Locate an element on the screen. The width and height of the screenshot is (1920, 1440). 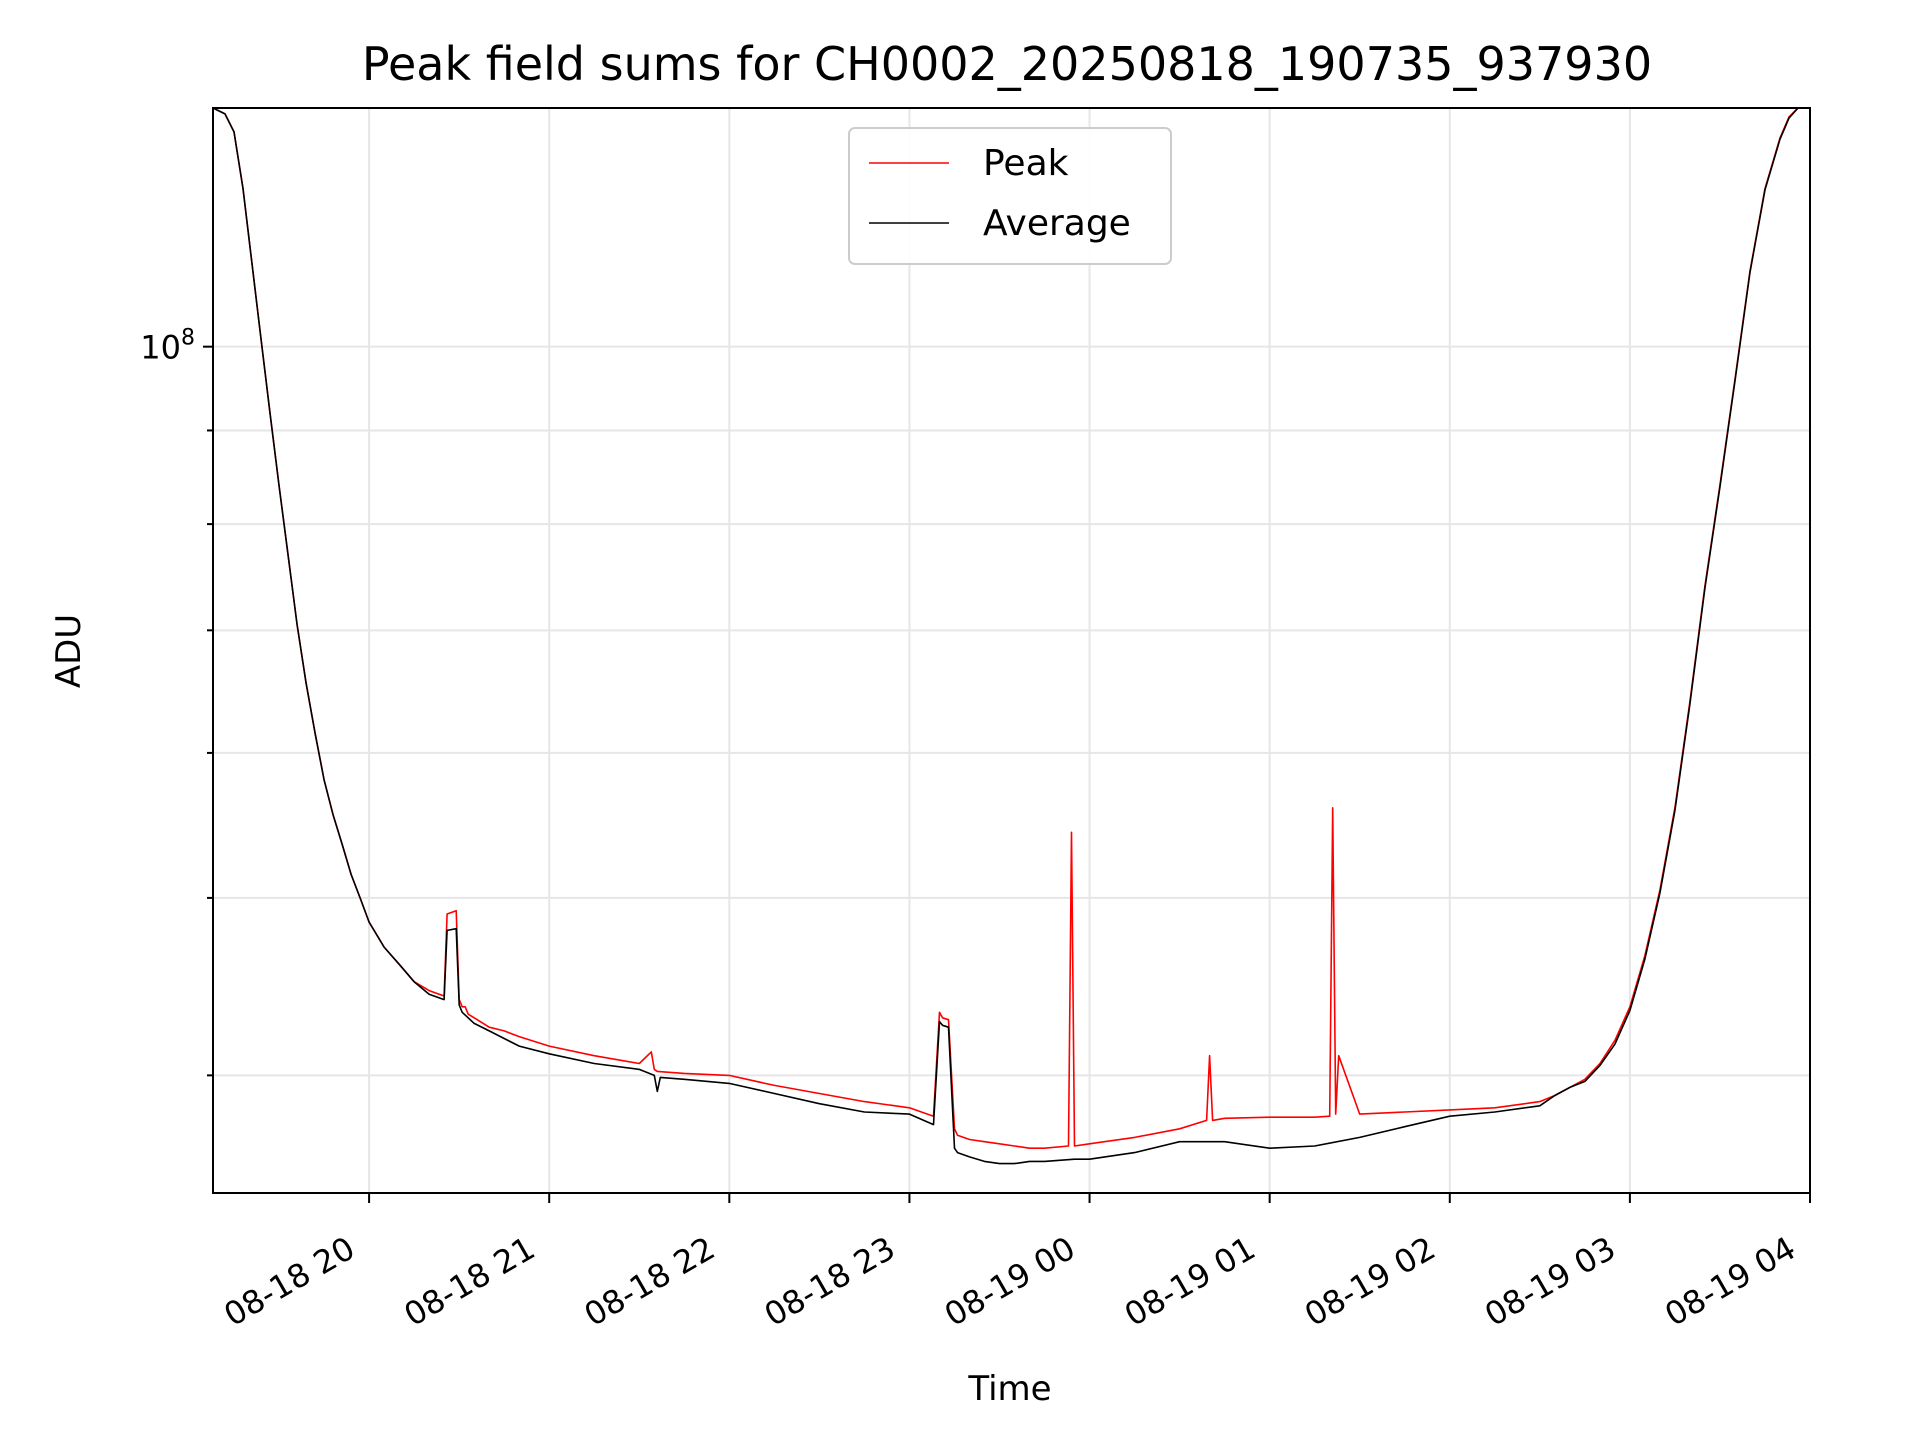
legend-label-average: Average is located at coordinates (1057, 223).